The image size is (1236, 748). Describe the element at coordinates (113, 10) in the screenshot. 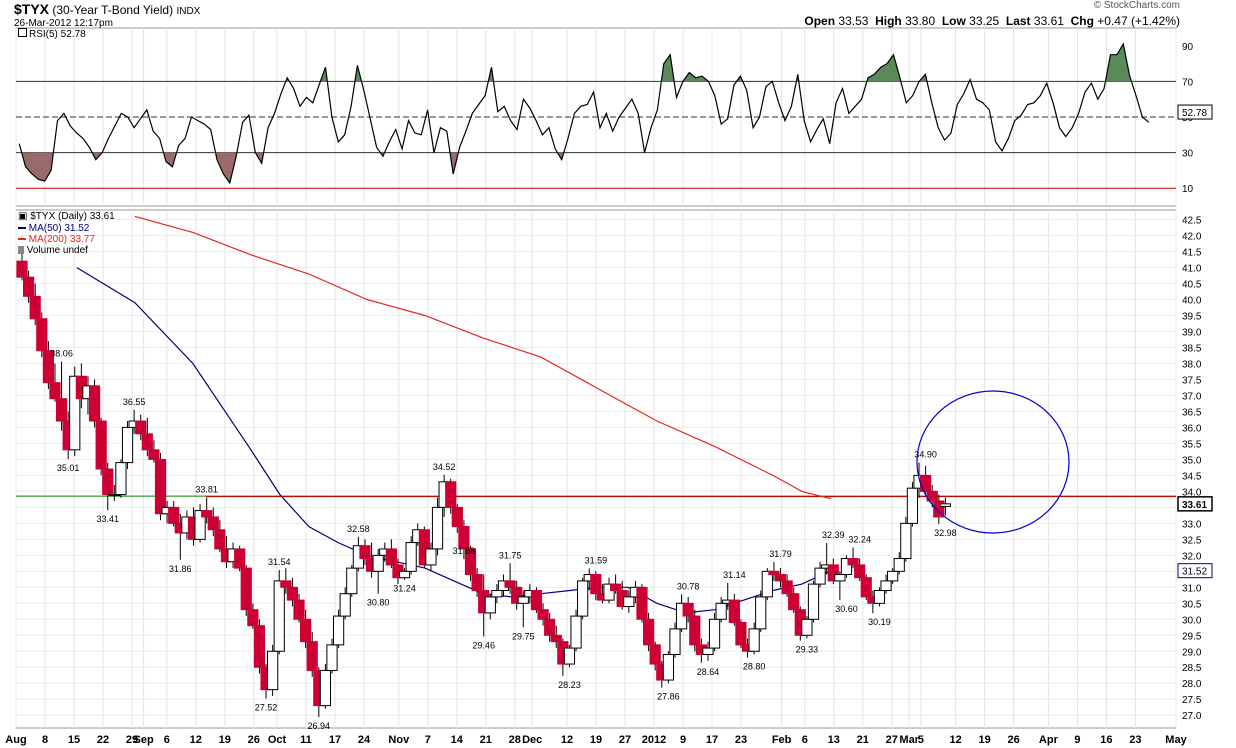

I see `symbol-description: (30-Year T-Bond Yield)` at that location.